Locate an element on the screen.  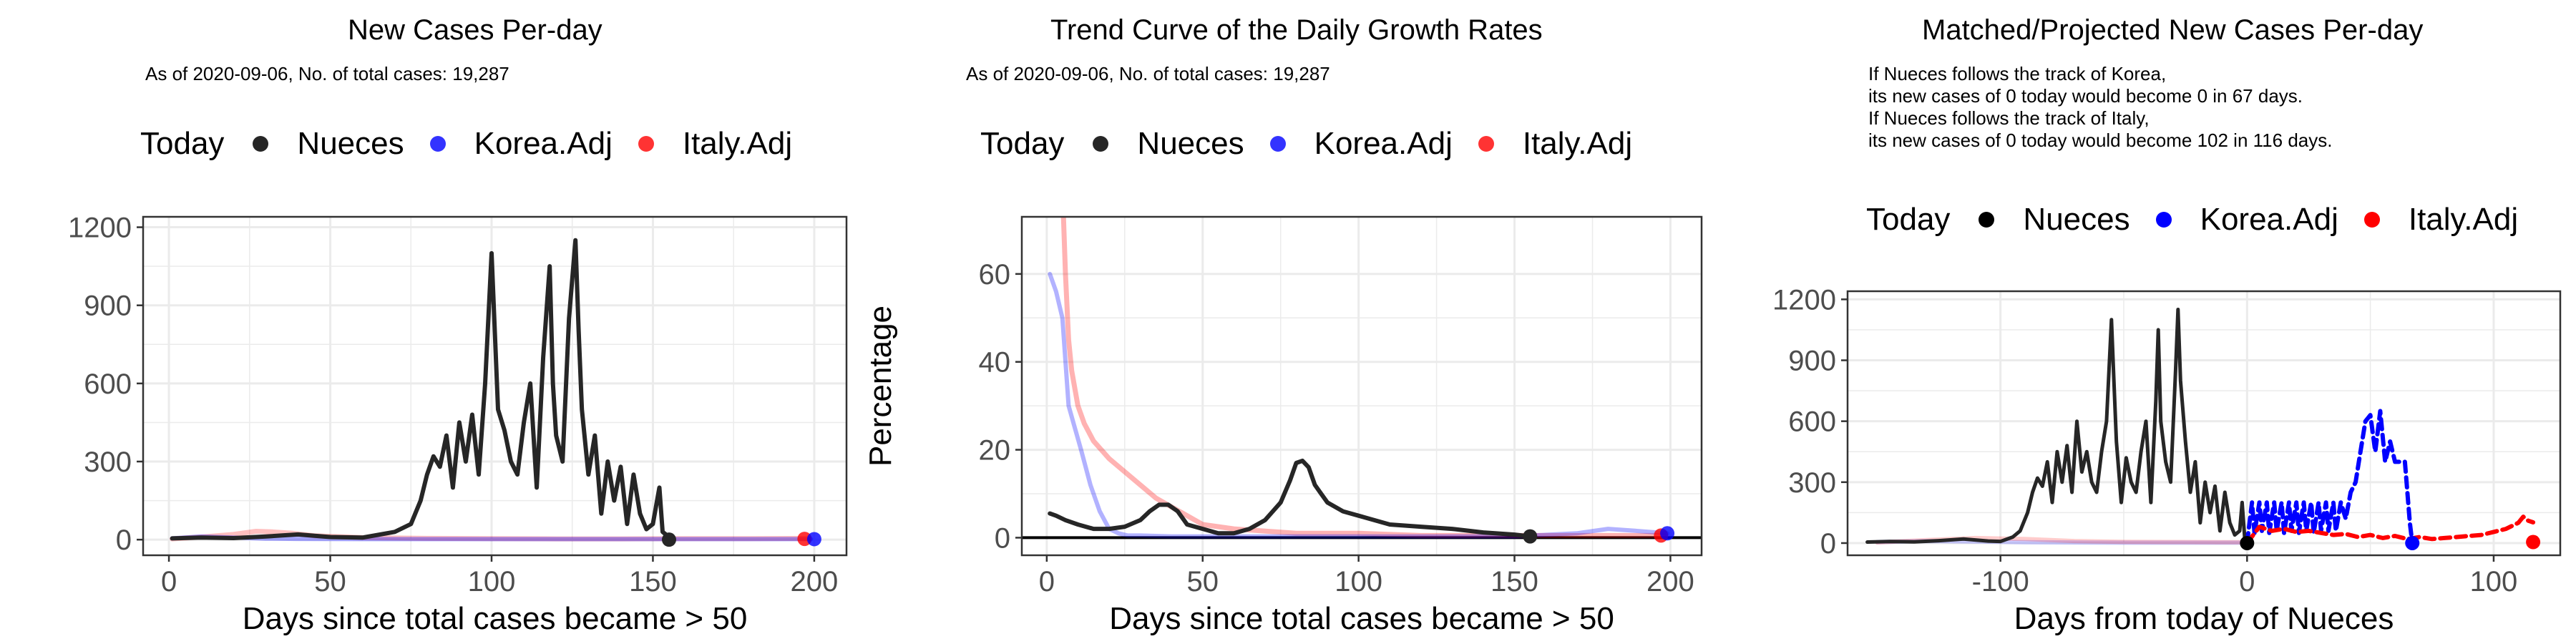
chart-subtitle-line: If Nueces follows the track of Italy, is located at coordinates (2009, 118).